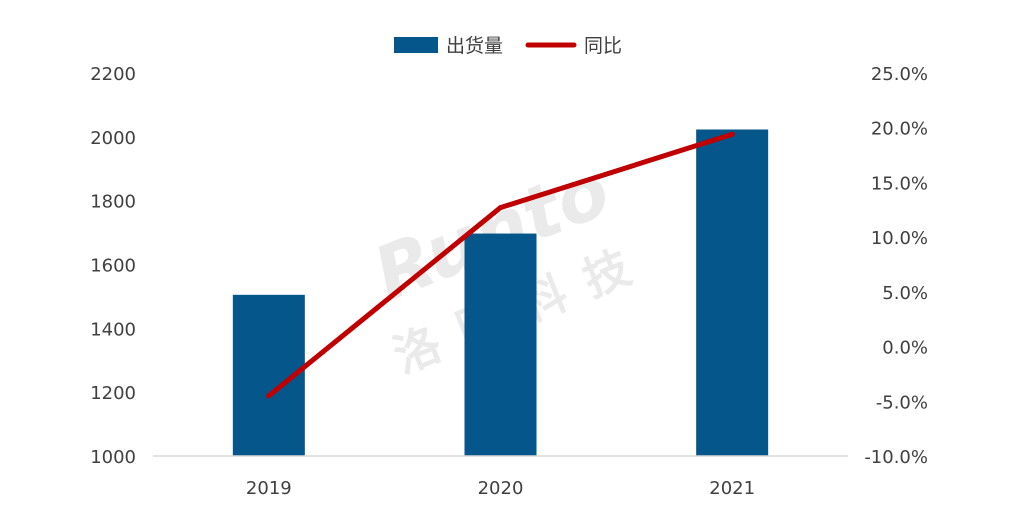 This screenshot has height=512, width=1018. I want to click on right-tick-label: 25.0%, so click(899, 74).